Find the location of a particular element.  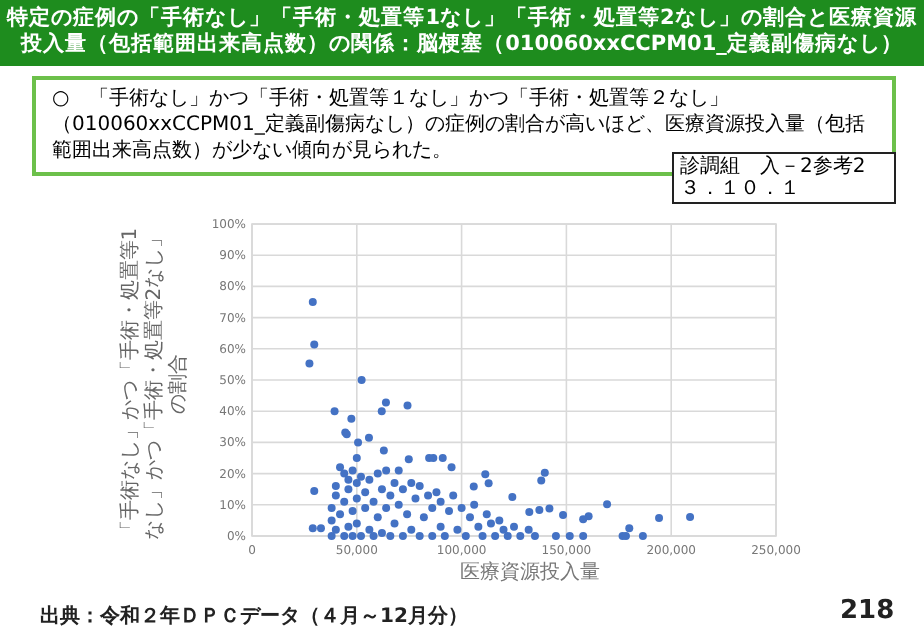

text: ３．１０．１ is located at coordinates (741, 189).